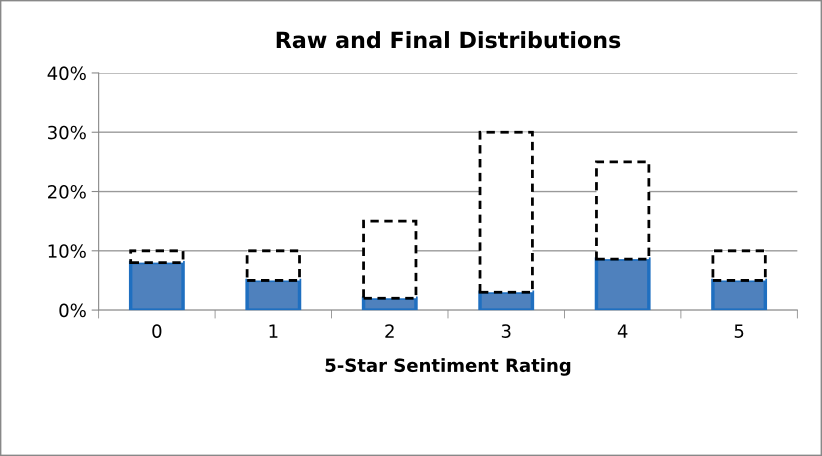  What do you see at coordinates (67, 73) in the screenshot?
I see `y-tick-label: 40%` at bounding box center [67, 73].